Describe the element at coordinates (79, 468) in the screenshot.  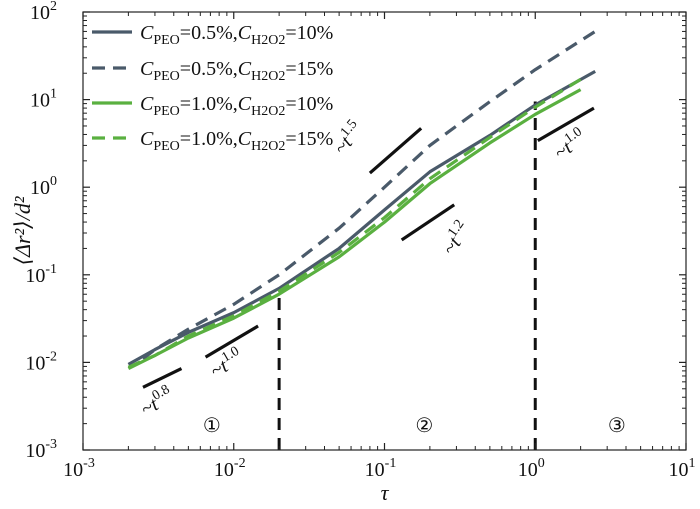
I see `x-tick-label: 10⁻³` at that location.